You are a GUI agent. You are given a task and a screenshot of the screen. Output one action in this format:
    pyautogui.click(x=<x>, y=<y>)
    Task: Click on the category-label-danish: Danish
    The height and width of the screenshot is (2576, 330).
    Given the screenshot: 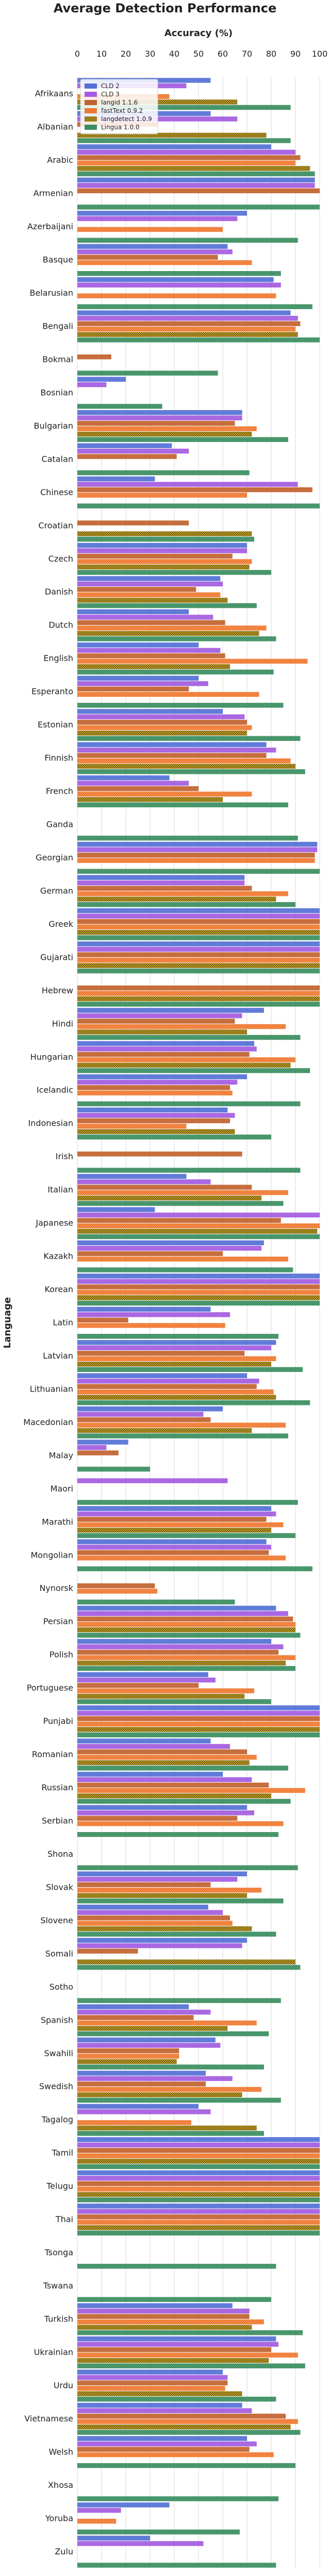 What is the action you would take?
    pyautogui.click(x=59, y=592)
    